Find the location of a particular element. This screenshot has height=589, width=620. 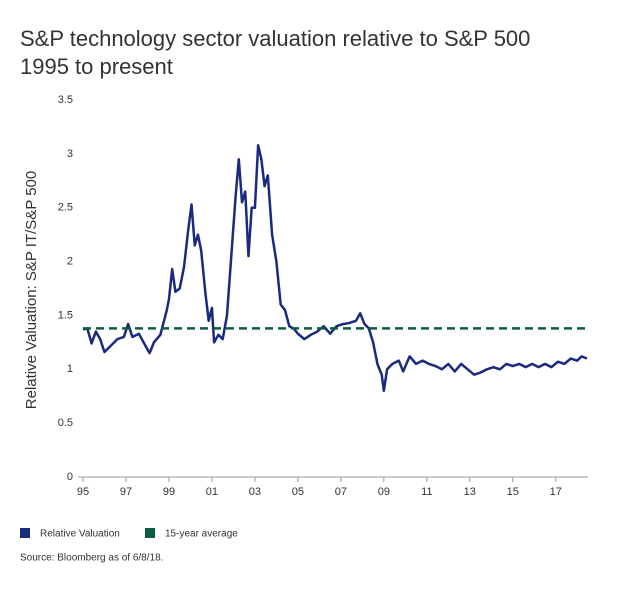

x-tick-label: 07 is located at coordinates (341, 492).